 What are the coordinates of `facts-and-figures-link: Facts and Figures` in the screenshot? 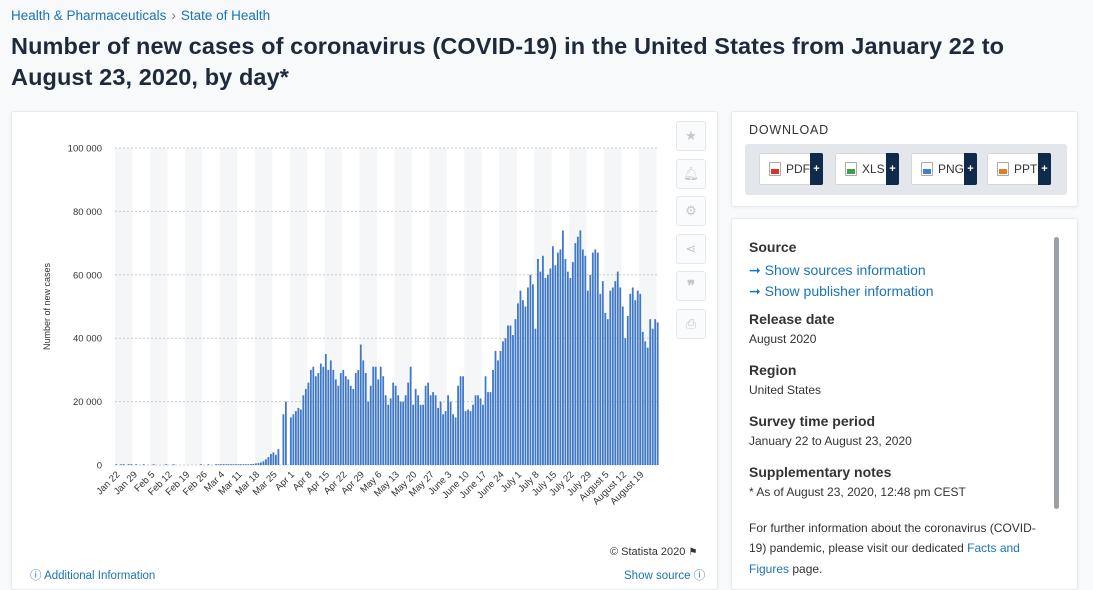 It's located at (884, 558).